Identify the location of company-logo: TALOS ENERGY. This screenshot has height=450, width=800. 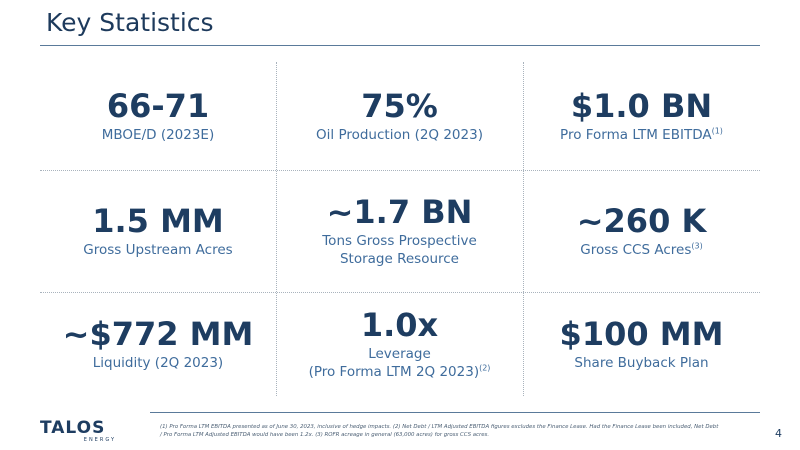
(82, 432).